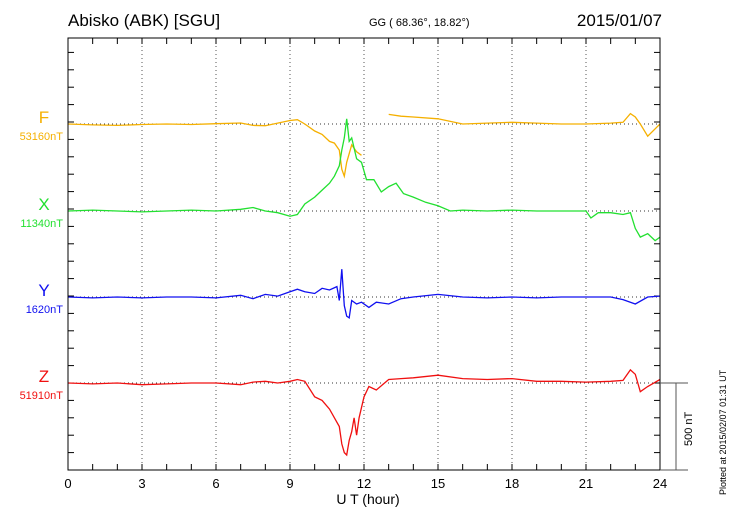  Describe the element at coordinates (419, 23) in the screenshot. I see `coordinates-label: GG ( 68.36°, 18.82°)` at that location.